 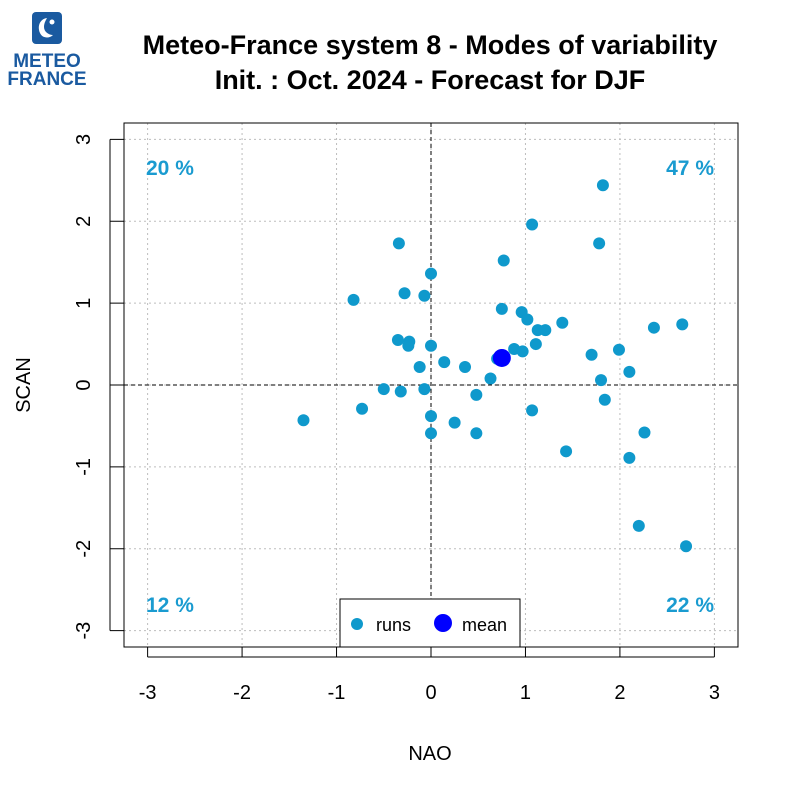 I want to click on quadrant-bottom-left: 12 %, so click(x=170, y=605).